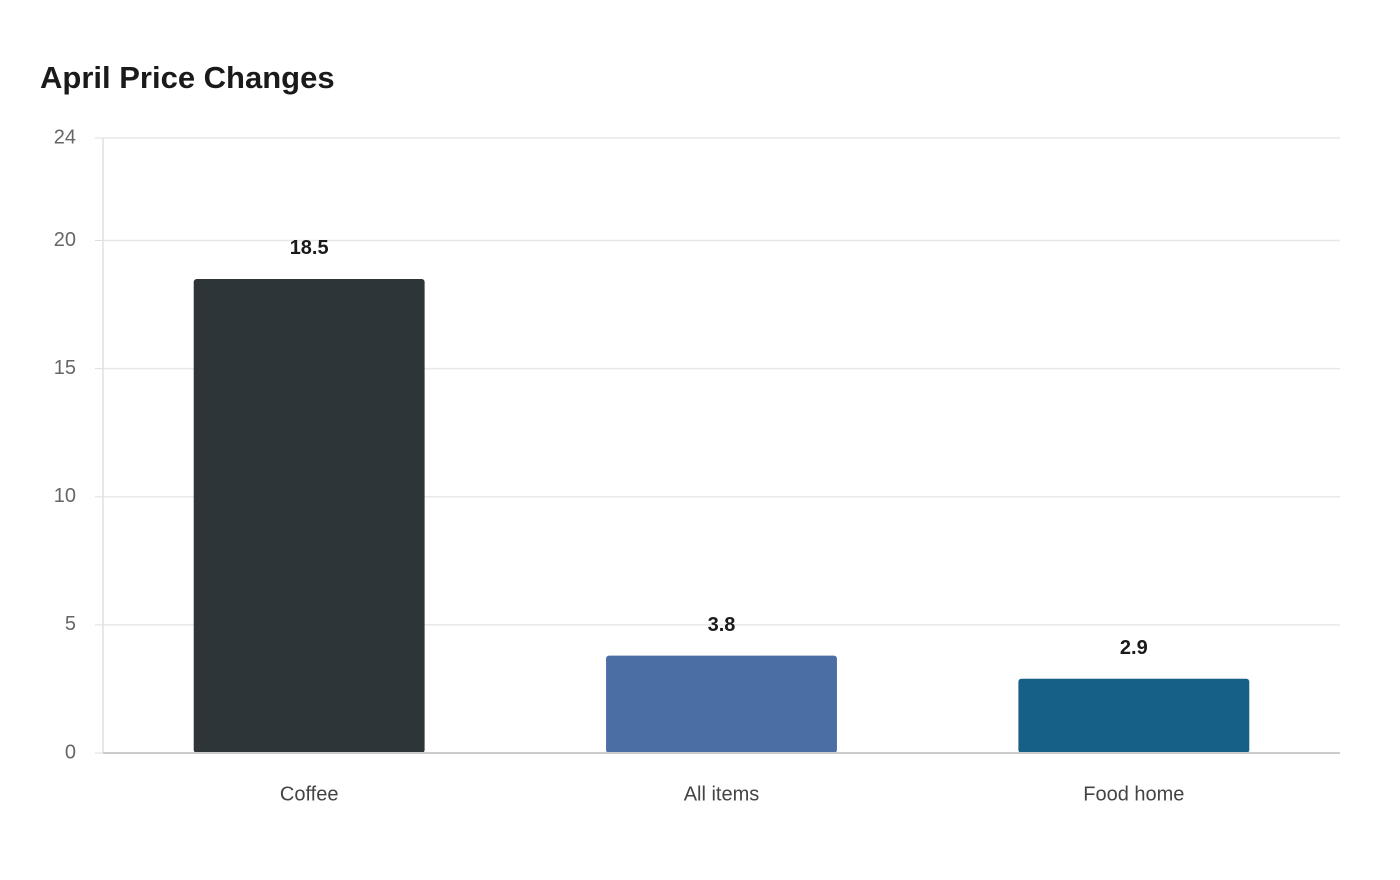  Describe the element at coordinates (722, 794) in the screenshot. I see `x-tick-label: All items` at that location.